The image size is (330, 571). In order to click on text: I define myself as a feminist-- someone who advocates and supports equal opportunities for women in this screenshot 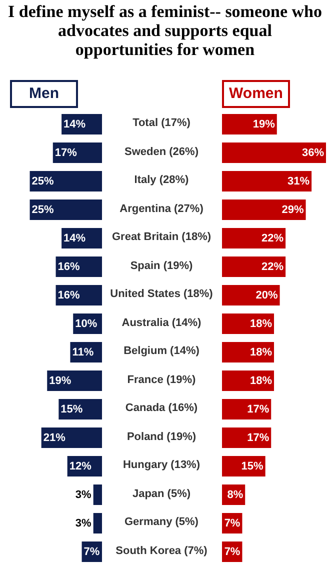, I will do `click(165, 30)`.